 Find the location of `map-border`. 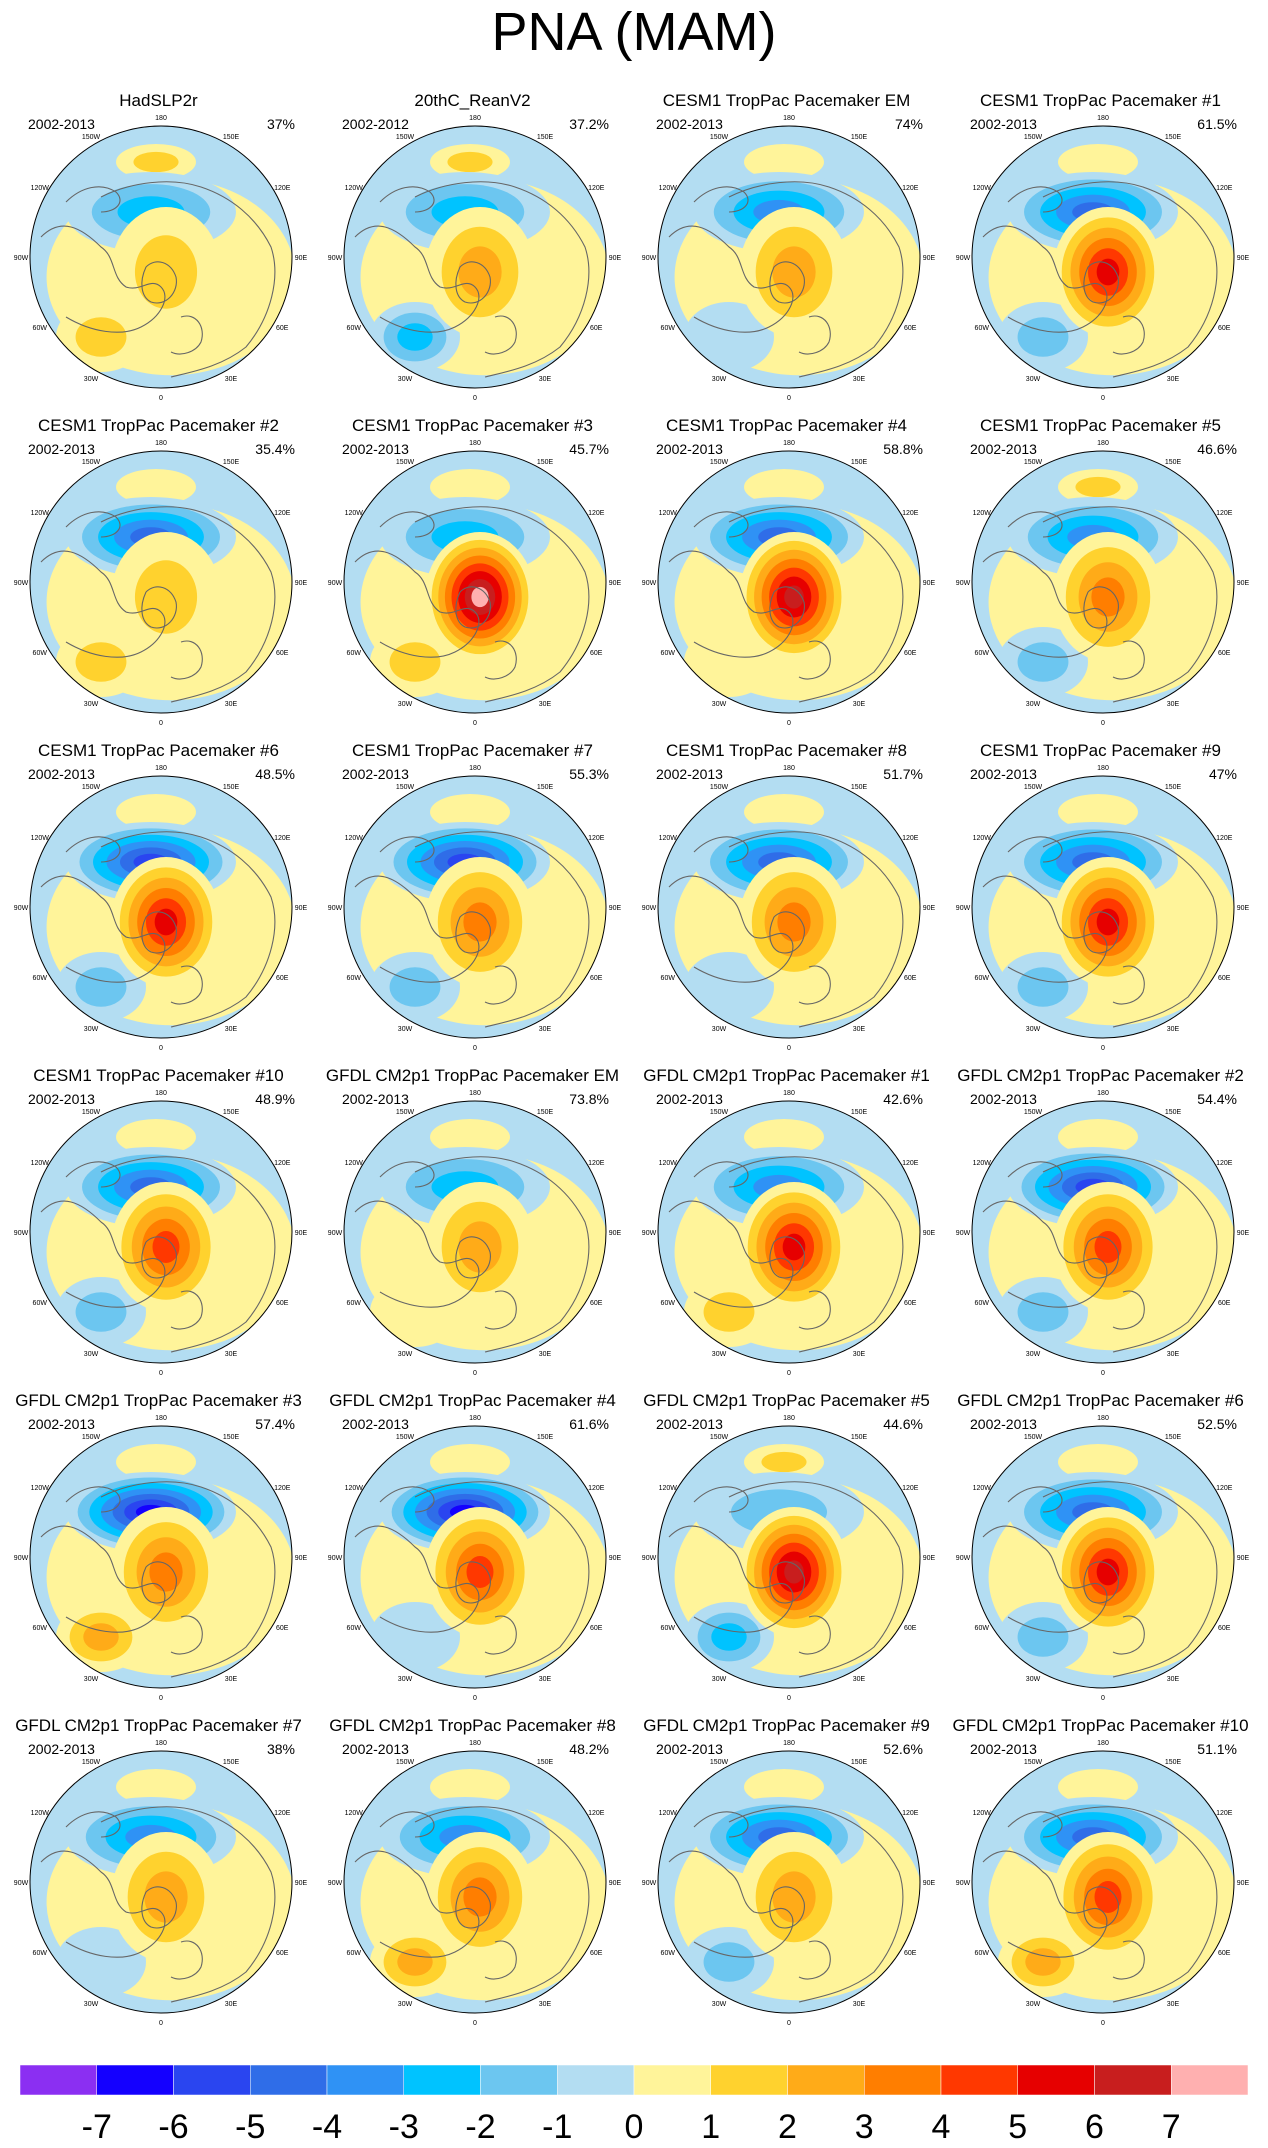

map-border is located at coordinates (789, 1232).